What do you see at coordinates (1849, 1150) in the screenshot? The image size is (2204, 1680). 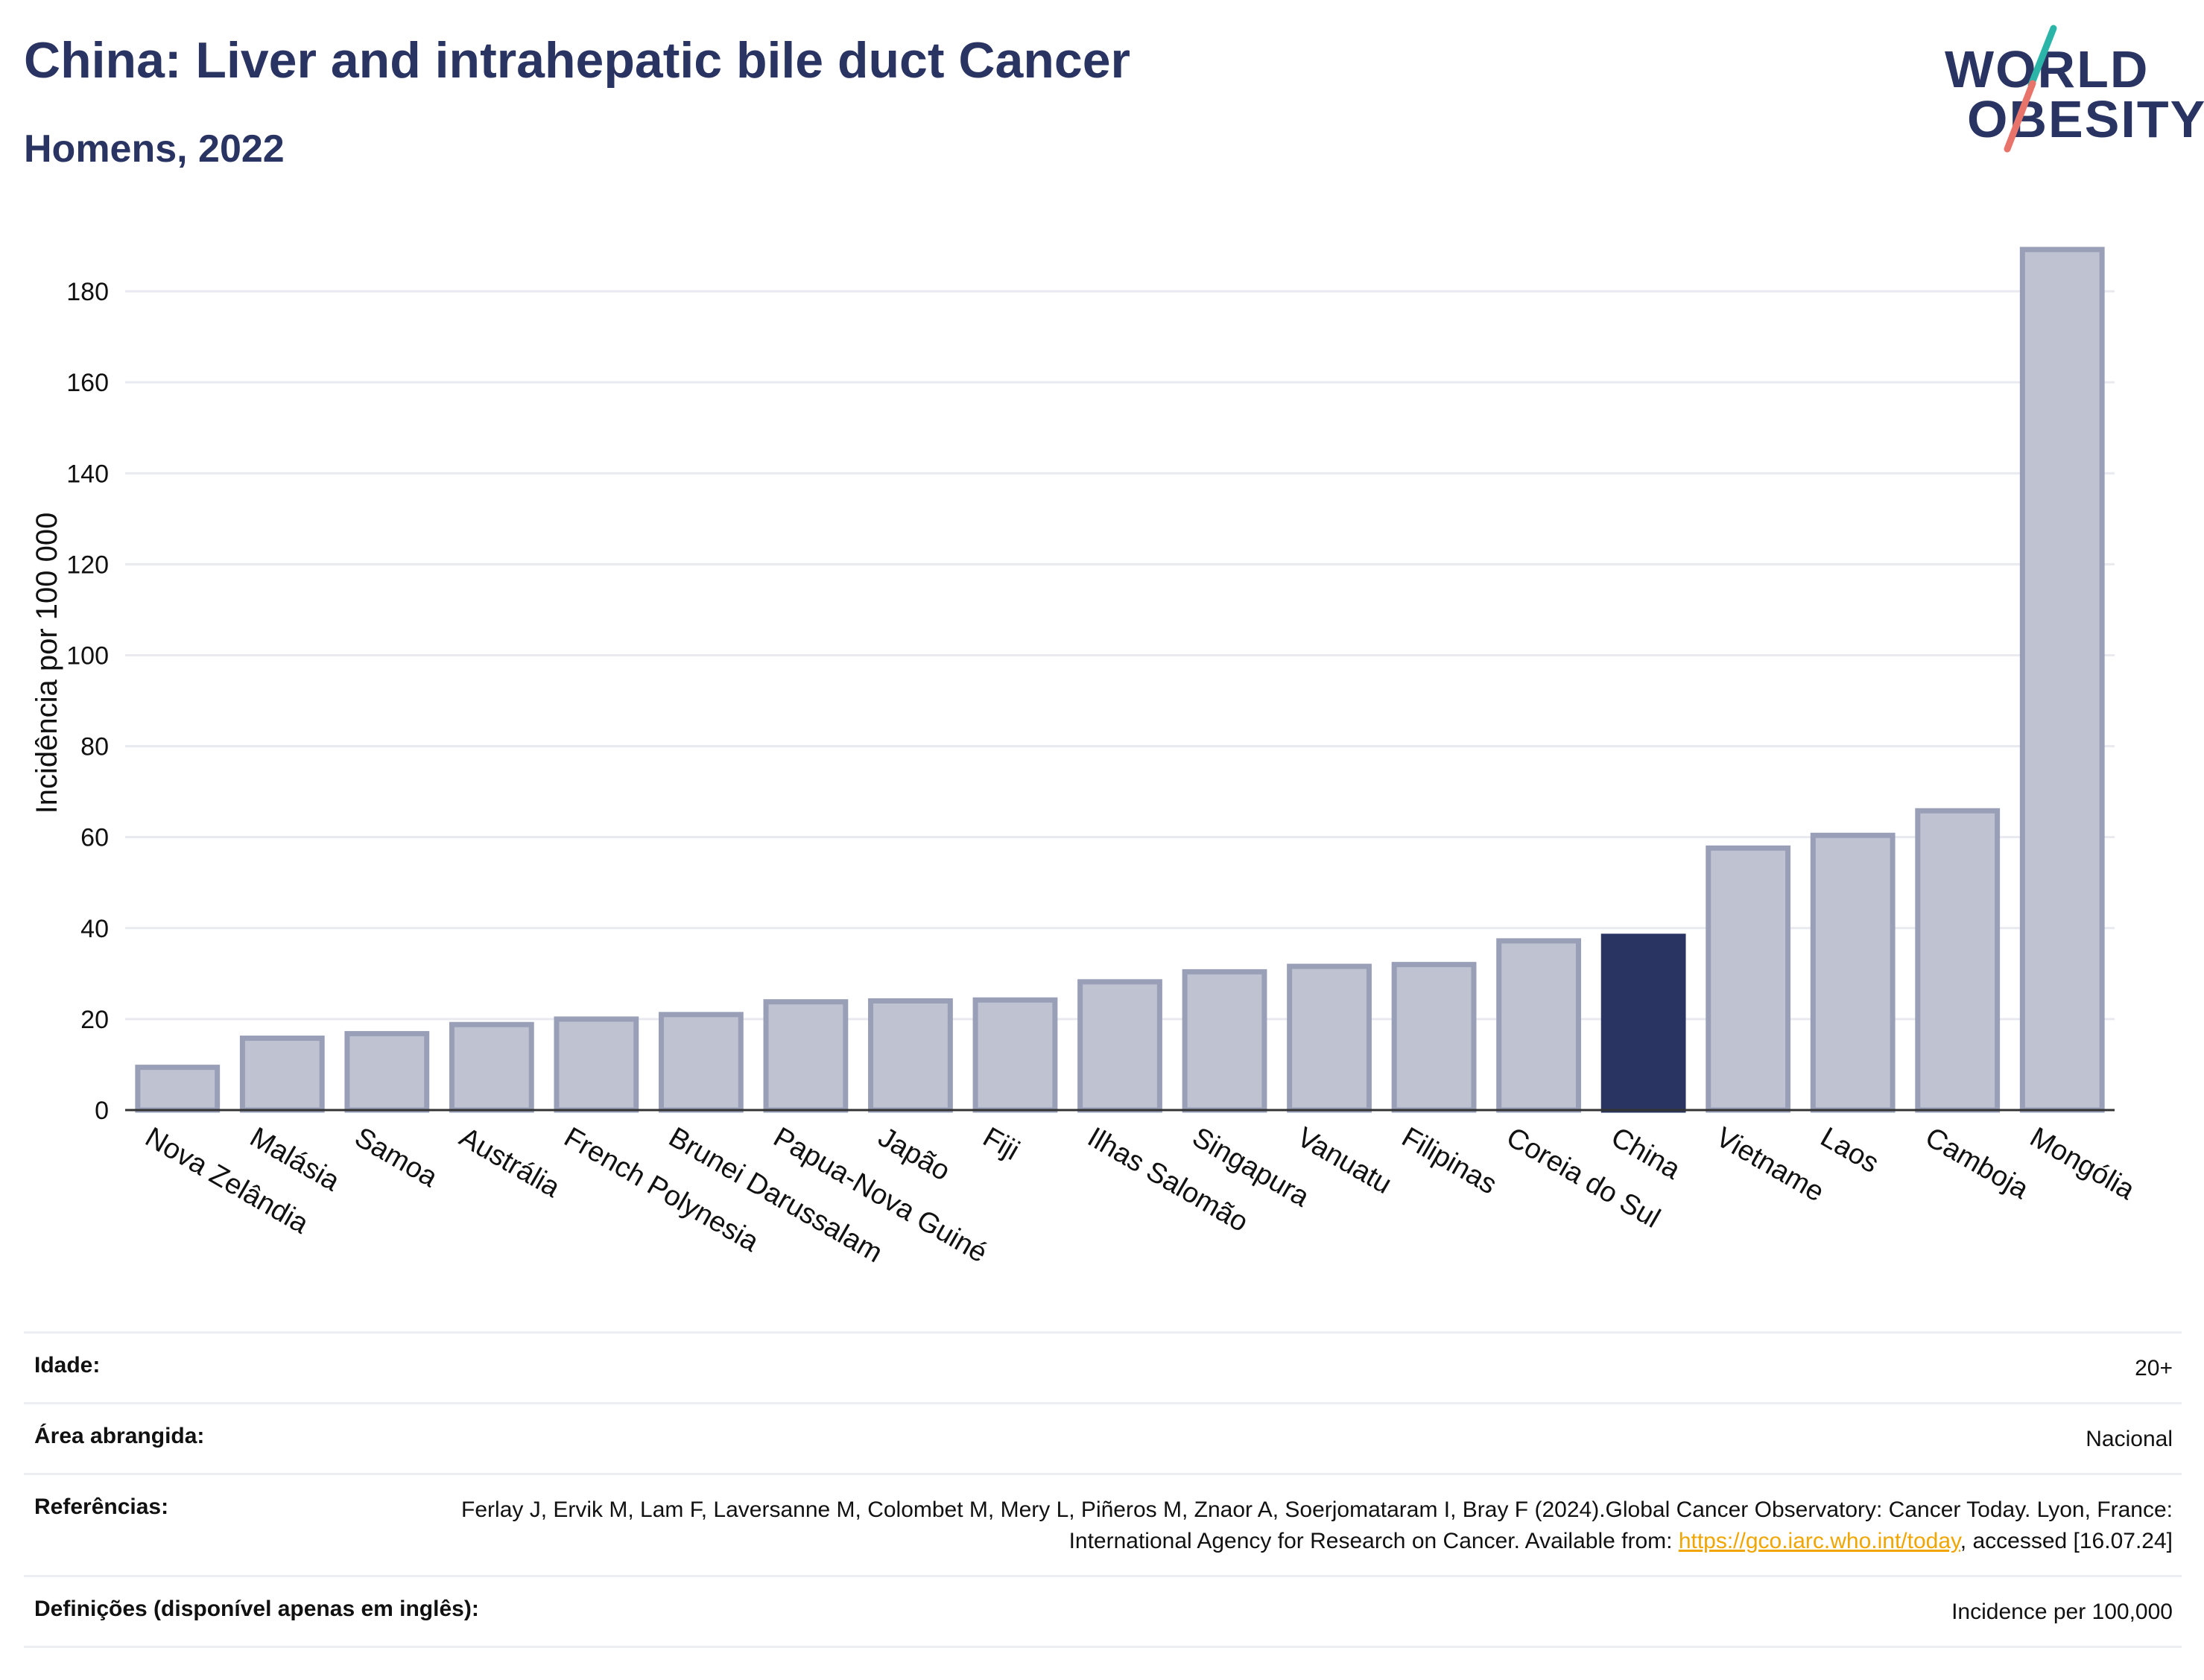 I see `x-tick-label: Laos` at bounding box center [1849, 1150].